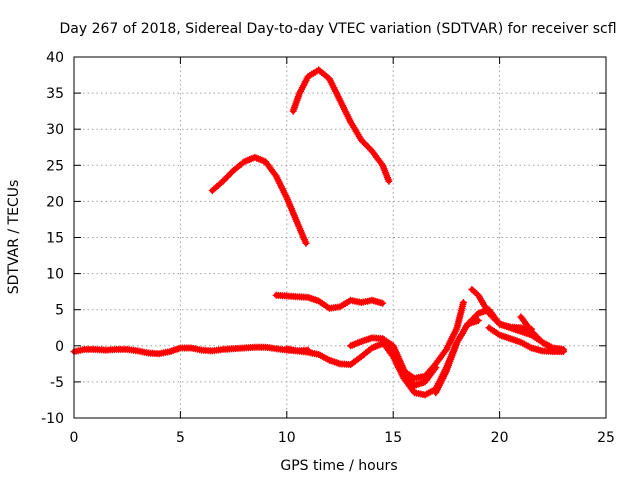  I want to click on x-tick-label: 20, so click(500, 438).